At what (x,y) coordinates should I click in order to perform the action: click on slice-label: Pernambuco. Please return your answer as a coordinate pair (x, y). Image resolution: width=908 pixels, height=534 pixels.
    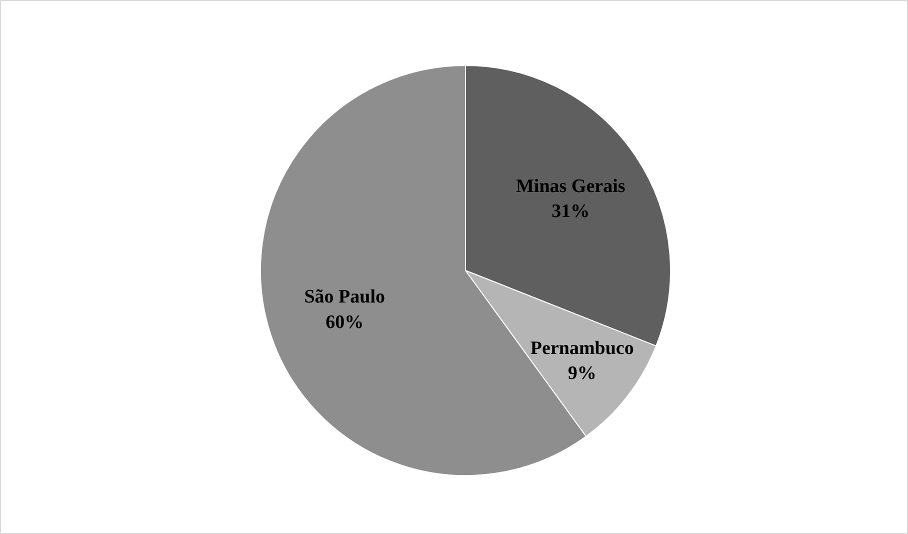
    Looking at the image, I should click on (582, 348).